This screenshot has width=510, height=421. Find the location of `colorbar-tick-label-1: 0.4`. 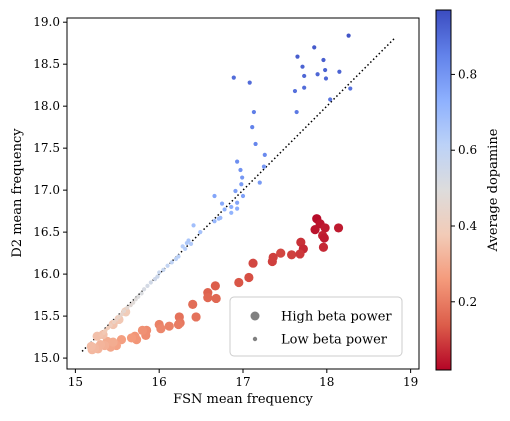

colorbar-tick-label-1: 0.4 is located at coordinates (467, 226).